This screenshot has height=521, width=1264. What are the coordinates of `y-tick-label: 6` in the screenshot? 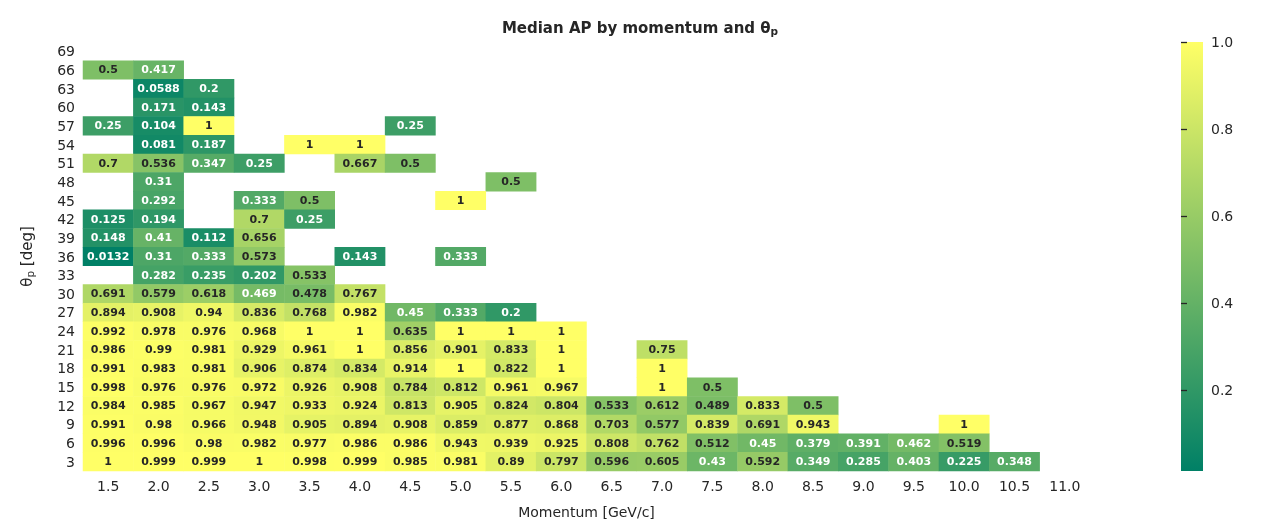 It's located at (71, 443).